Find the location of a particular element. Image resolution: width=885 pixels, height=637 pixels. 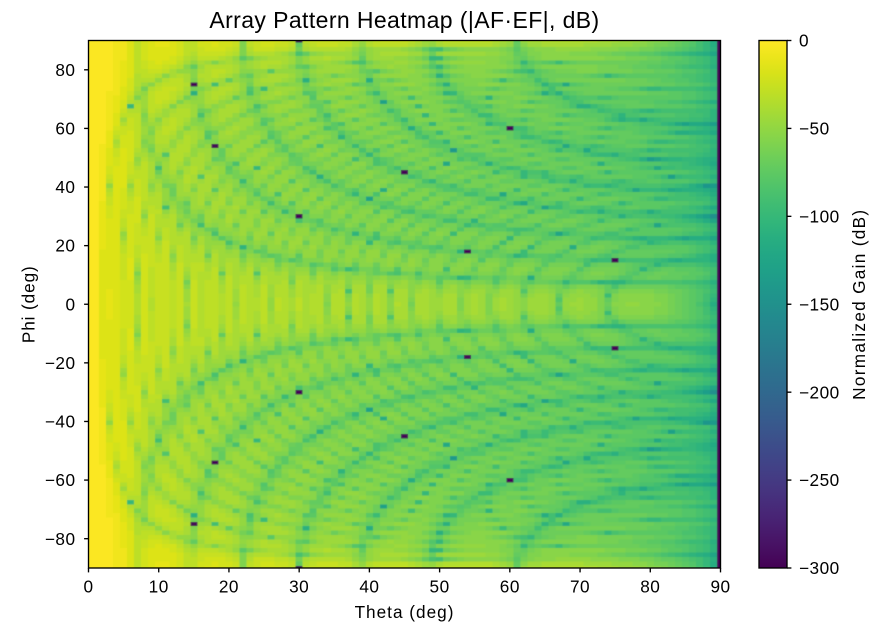

svg-text: −60 is located at coordinates (60, 480).